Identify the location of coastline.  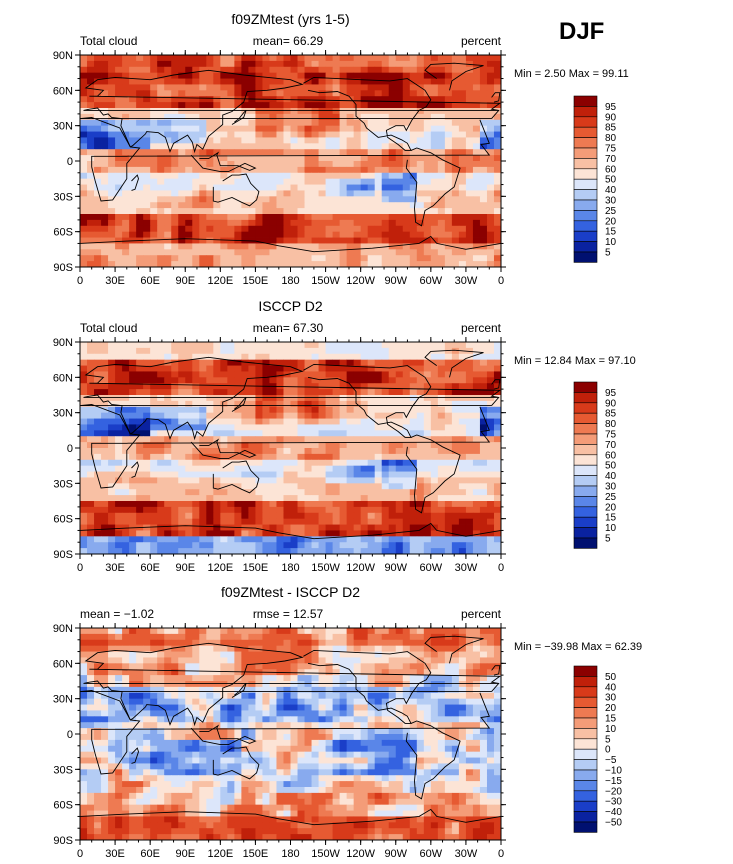
(223, 449).